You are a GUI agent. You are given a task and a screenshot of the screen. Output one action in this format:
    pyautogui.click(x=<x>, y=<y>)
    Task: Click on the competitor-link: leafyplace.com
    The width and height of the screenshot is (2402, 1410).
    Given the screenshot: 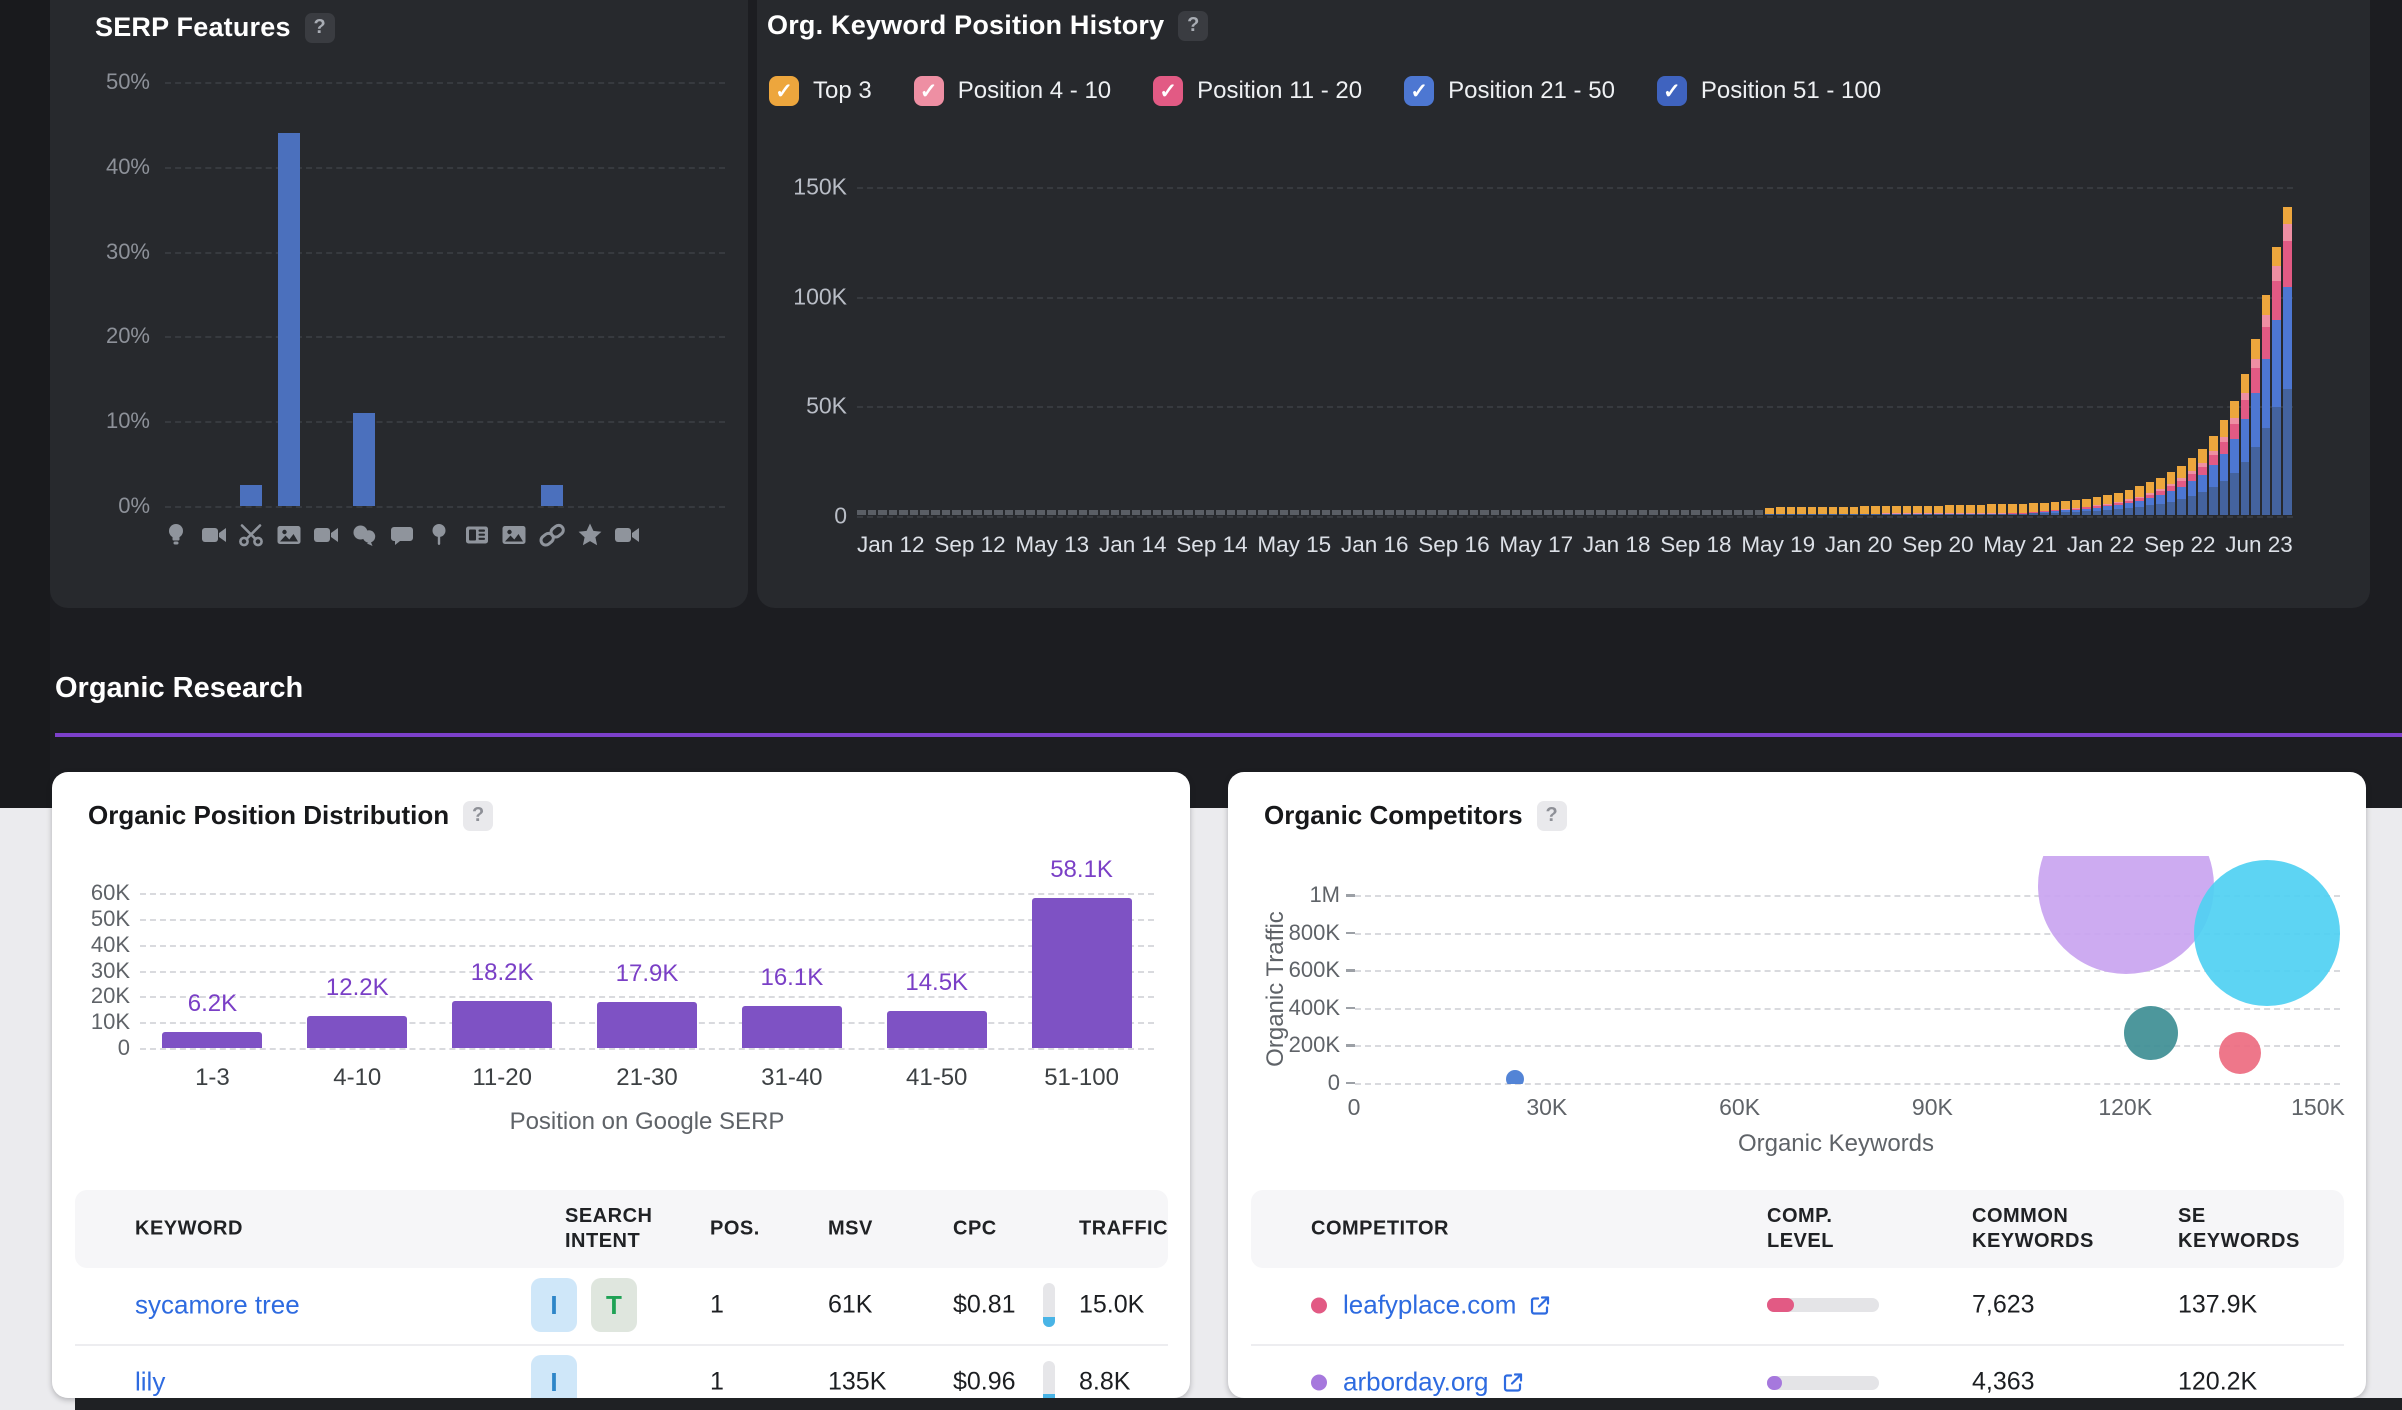 What is the action you would take?
    pyautogui.click(x=1430, y=1304)
    